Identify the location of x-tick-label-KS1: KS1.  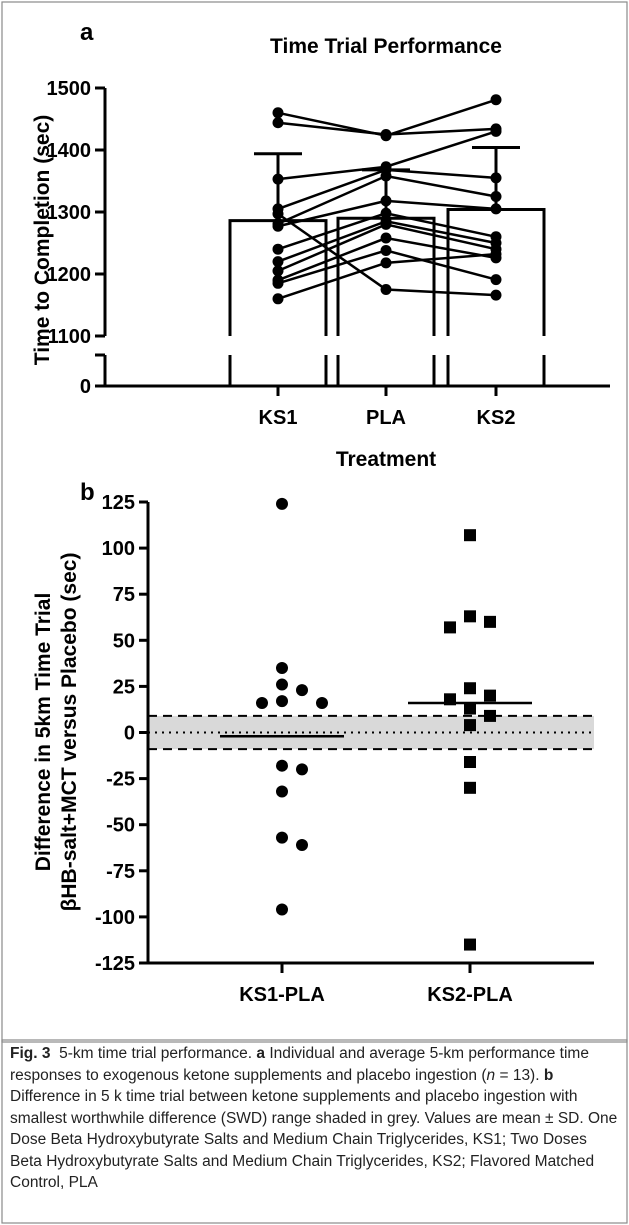
(278, 418).